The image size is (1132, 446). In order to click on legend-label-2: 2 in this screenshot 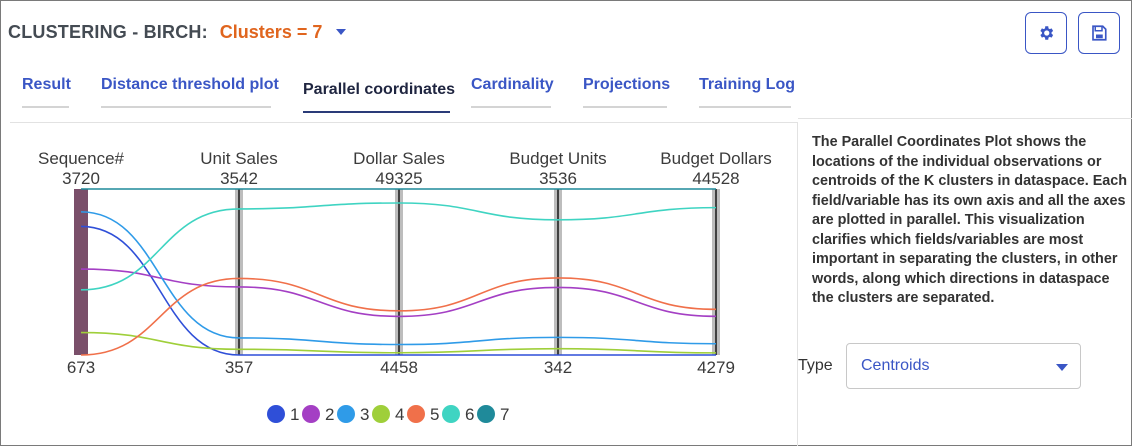, I will do `click(329, 414)`.